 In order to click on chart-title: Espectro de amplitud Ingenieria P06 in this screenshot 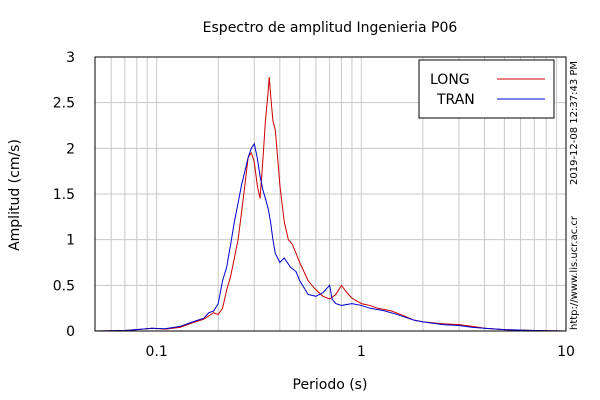, I will do `click(330, 28)`.